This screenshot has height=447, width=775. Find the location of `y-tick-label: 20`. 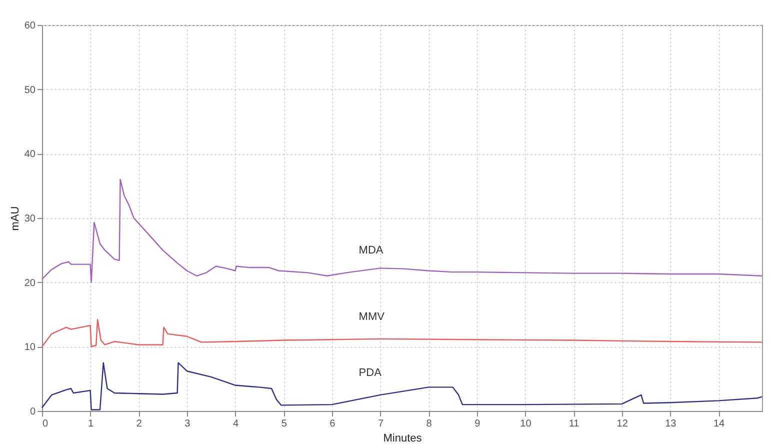

y-tick-label: 20 is located at coordinates (30, 283).